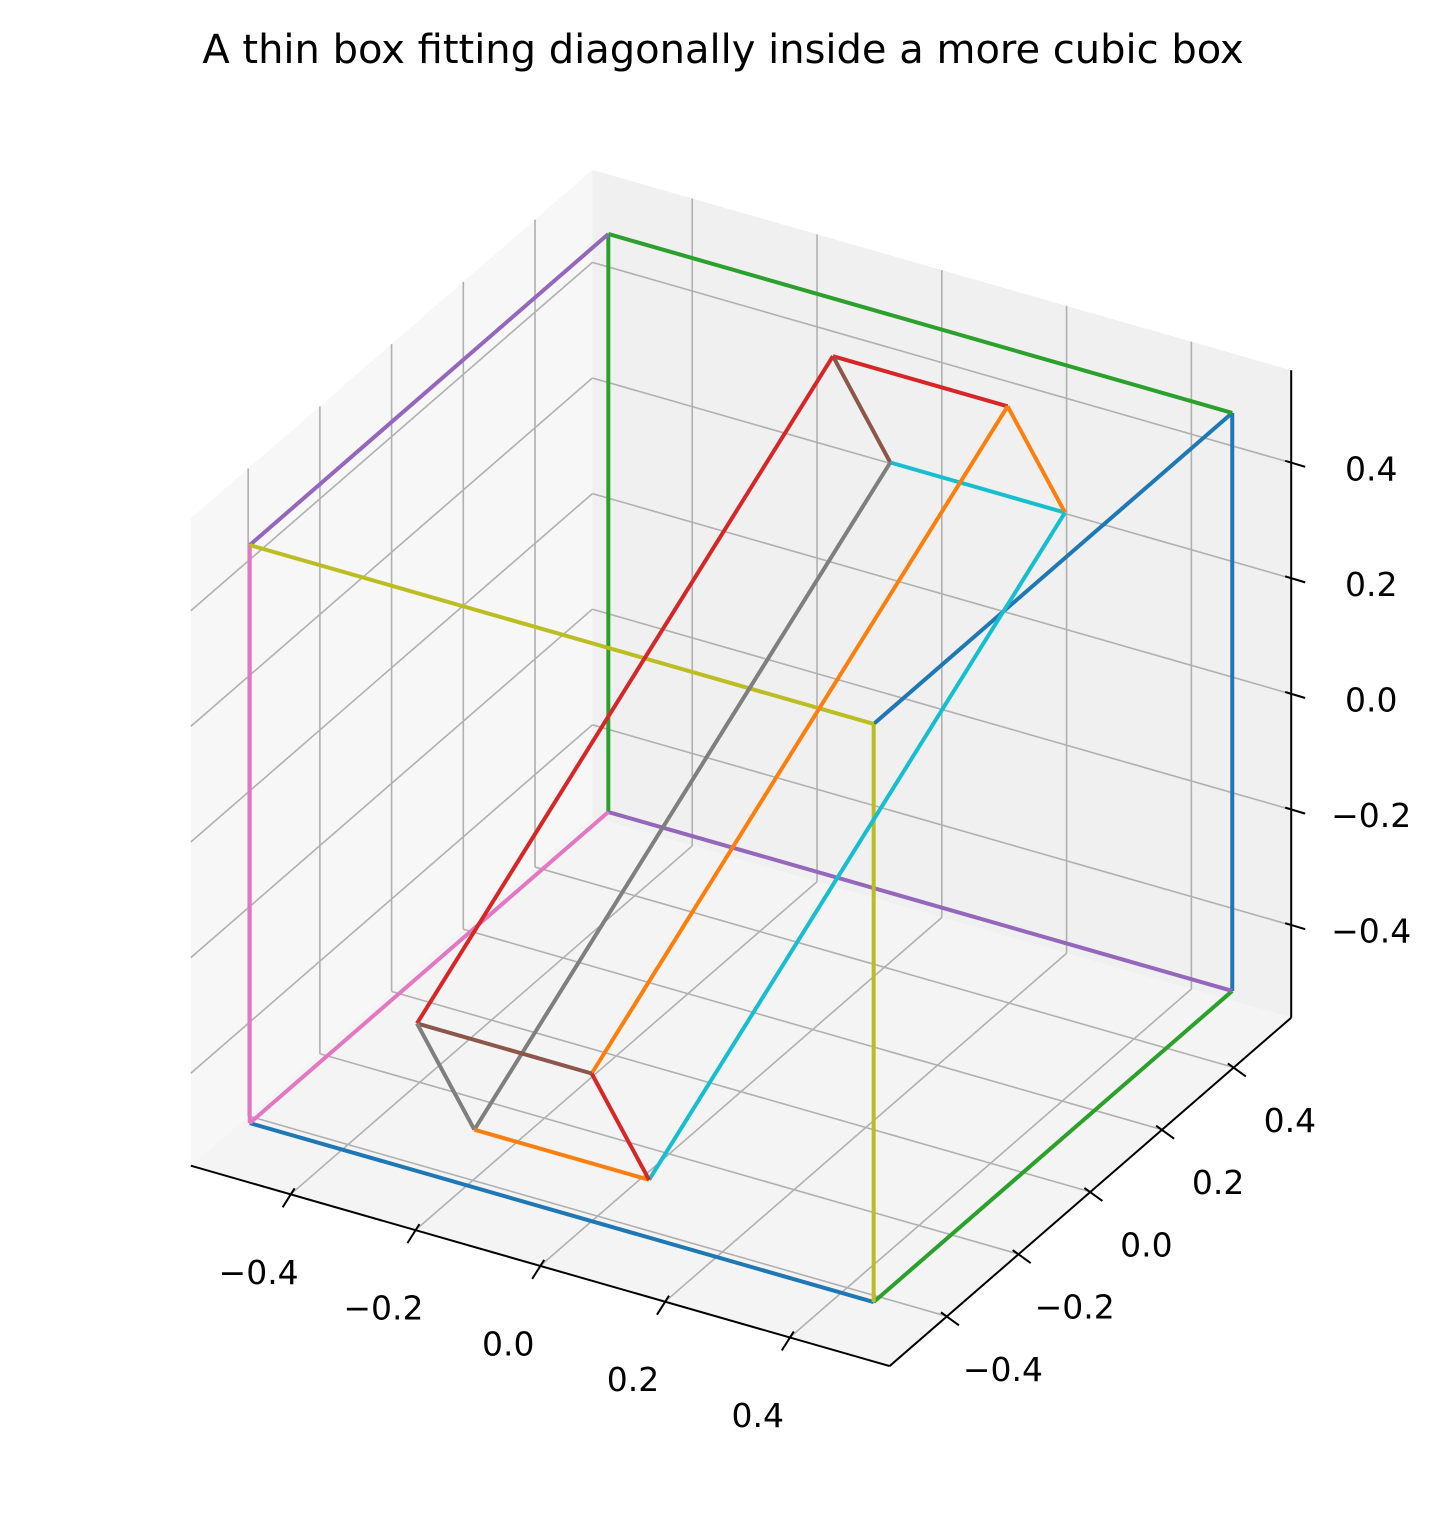  Describe the element at coordinates (1218, 1182) in the screenshot. I see `y-tick-label: 0.2` at that location.